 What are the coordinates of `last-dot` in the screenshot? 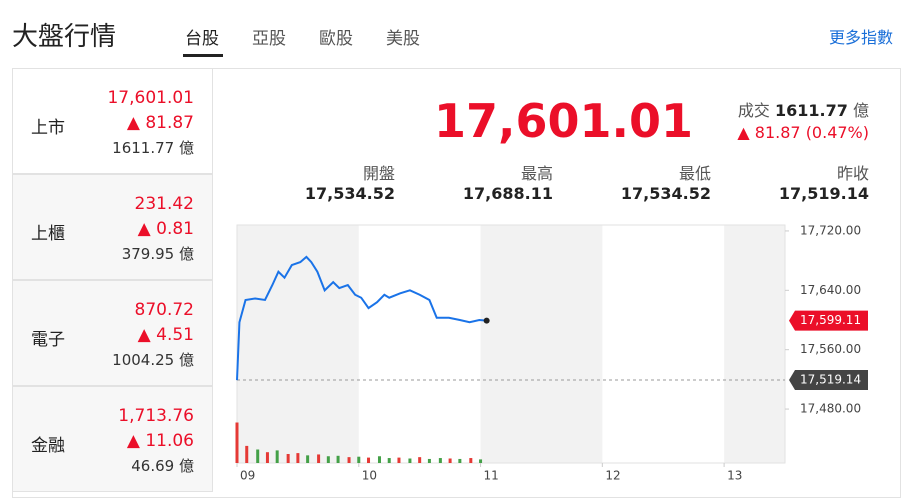 It's located at (486, 320).